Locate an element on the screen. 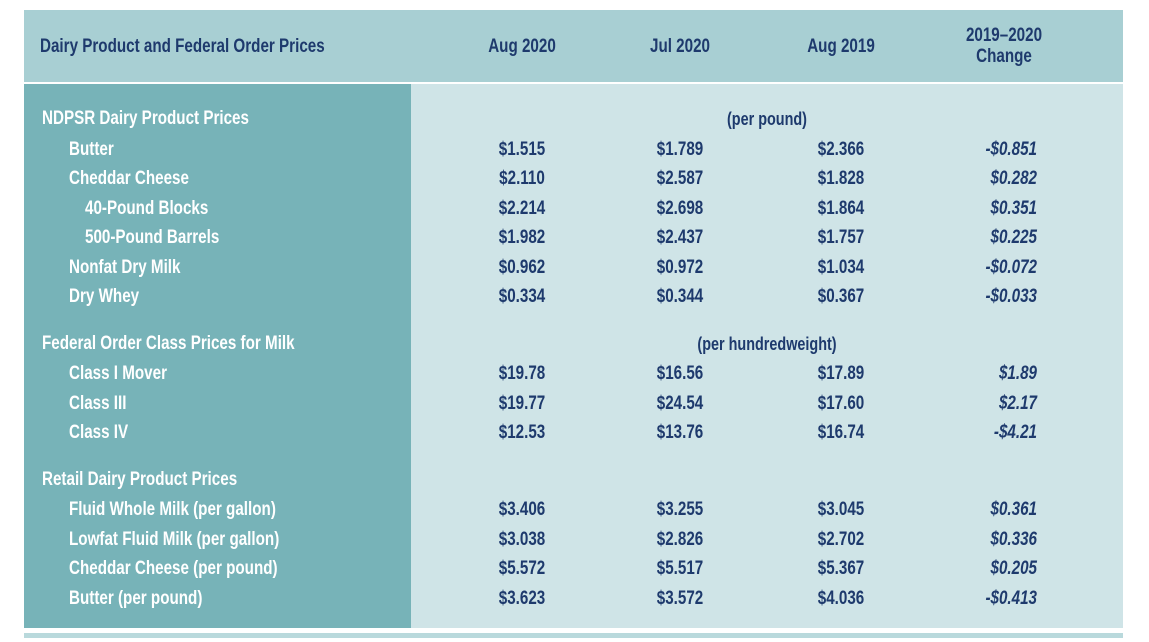  cell-value: $3.572 is located at coordinates (680, 598).